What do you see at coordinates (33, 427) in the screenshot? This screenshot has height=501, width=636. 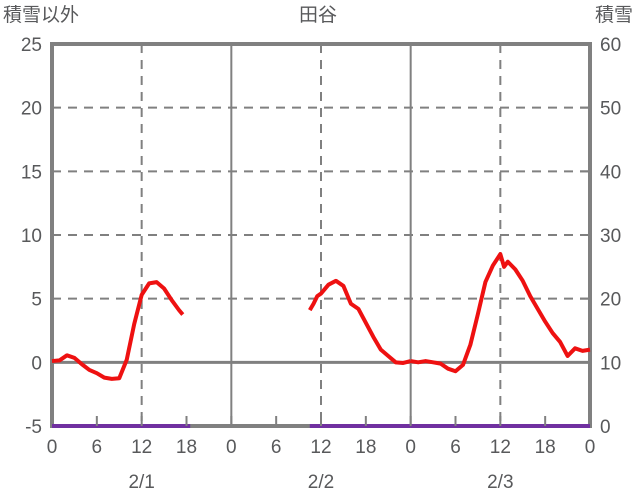 I see `left-axis-tick-label: -5` at bounding box center [33, 427].